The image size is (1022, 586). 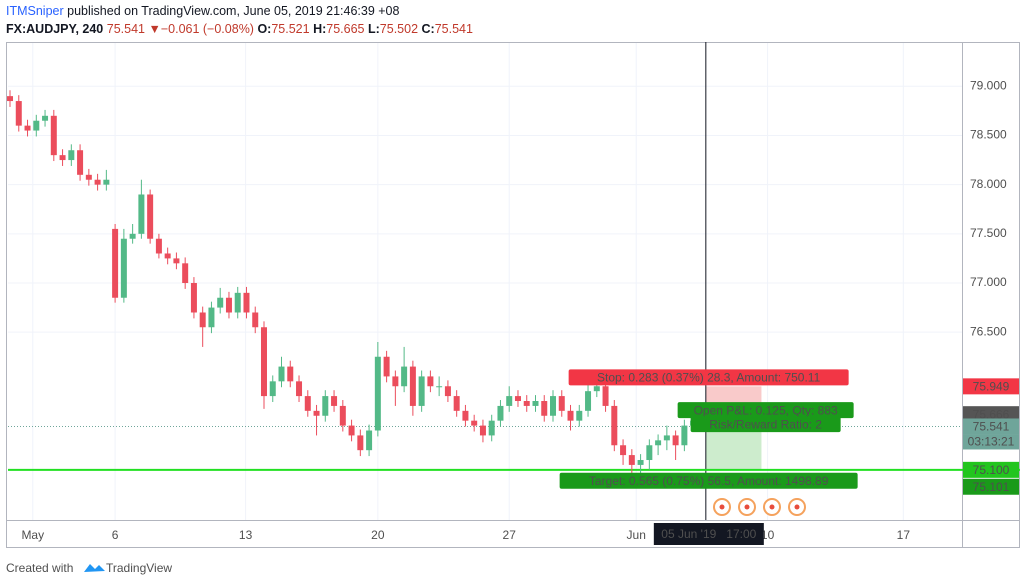 I want to click on author: ITMSniper, so click(x=35, y=11).